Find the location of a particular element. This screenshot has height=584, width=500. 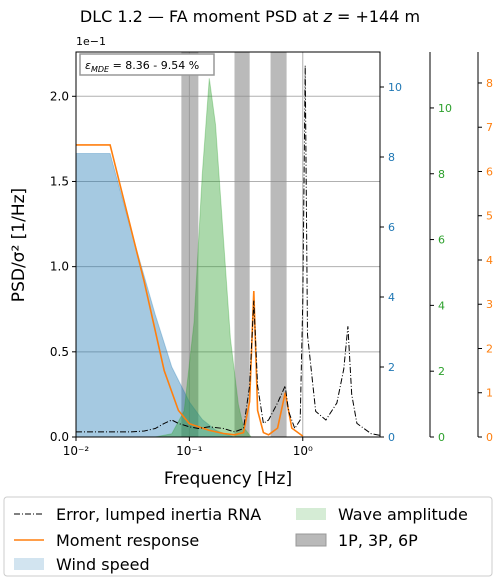

area is located at coordinates (203, 257).